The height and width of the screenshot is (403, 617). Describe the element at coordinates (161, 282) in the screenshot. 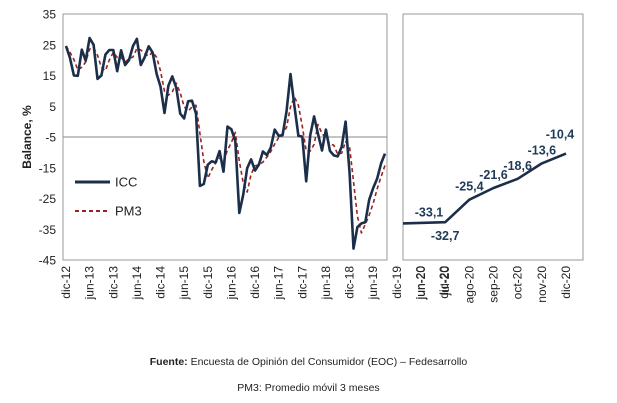

I see `x-tick-label: dic-14` at that location.